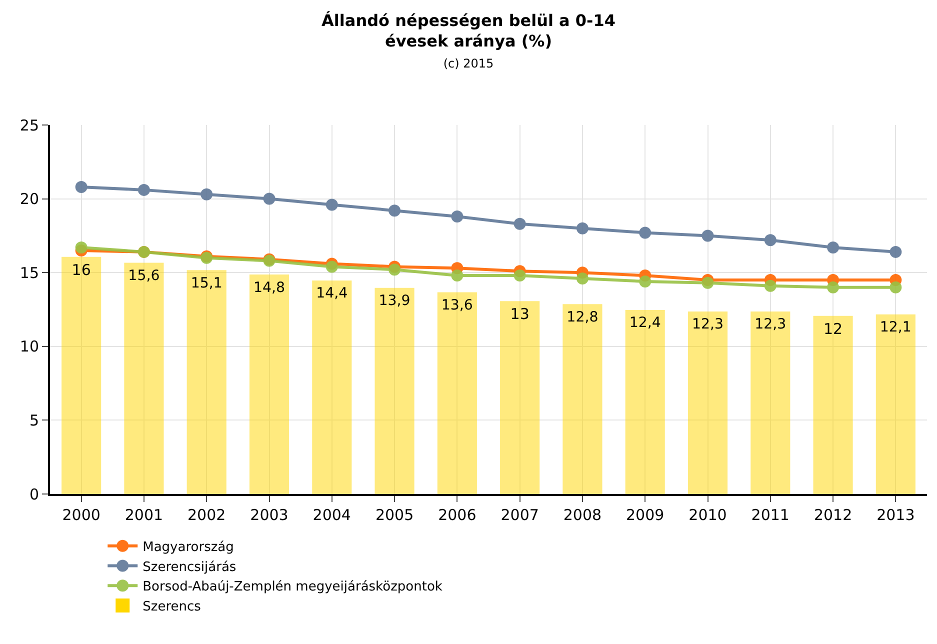 This screenshot has height=644, width=937. Describe the element at coordinates (582, 515) in the screenshot. I see `x-tick-label: 2008` at that location.